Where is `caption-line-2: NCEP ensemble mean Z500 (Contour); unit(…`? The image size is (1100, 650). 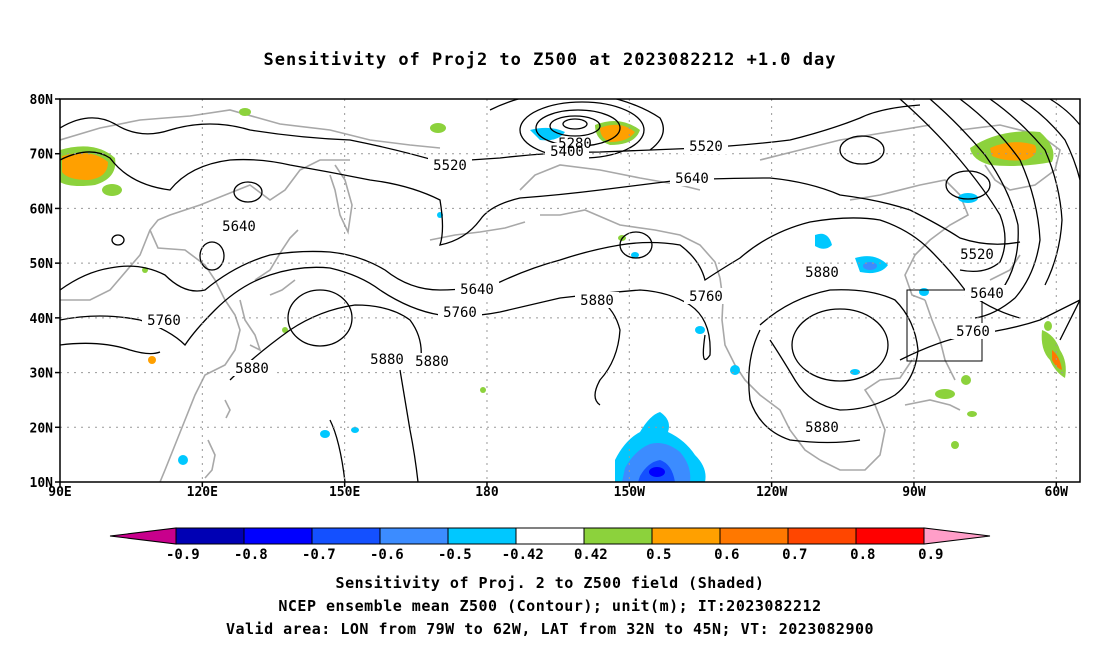
caption-line-2: NCEP ensemble mean Z500 (Contour); unit(… is located at coordinates (550, 606).